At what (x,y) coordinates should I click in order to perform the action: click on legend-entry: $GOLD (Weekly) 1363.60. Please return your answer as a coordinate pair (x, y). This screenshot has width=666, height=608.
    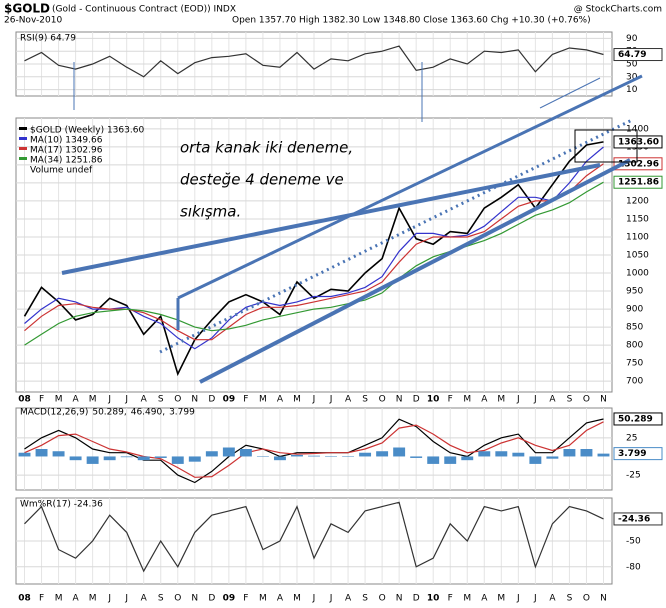
    Looking at the image, I should click on (87, 131).